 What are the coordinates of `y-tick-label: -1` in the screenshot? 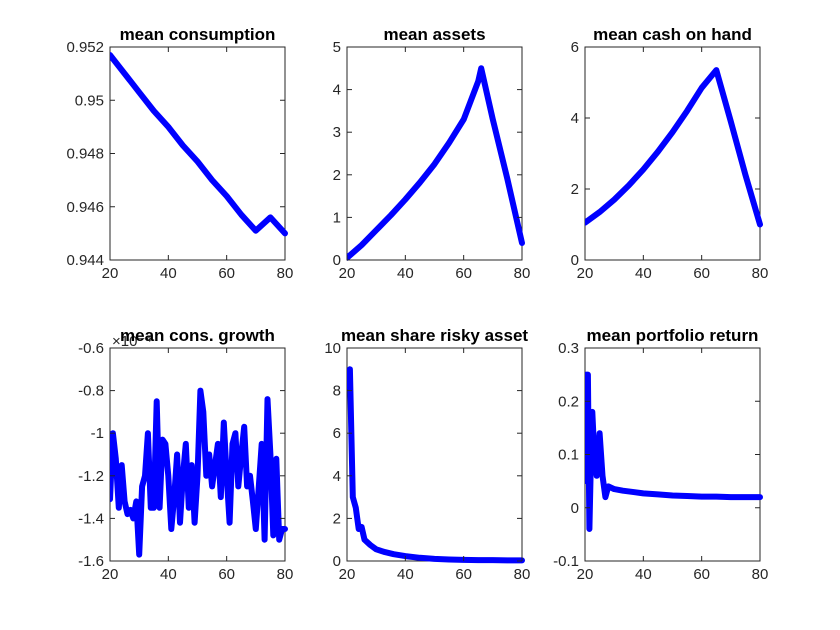 It's located at (97, 433).